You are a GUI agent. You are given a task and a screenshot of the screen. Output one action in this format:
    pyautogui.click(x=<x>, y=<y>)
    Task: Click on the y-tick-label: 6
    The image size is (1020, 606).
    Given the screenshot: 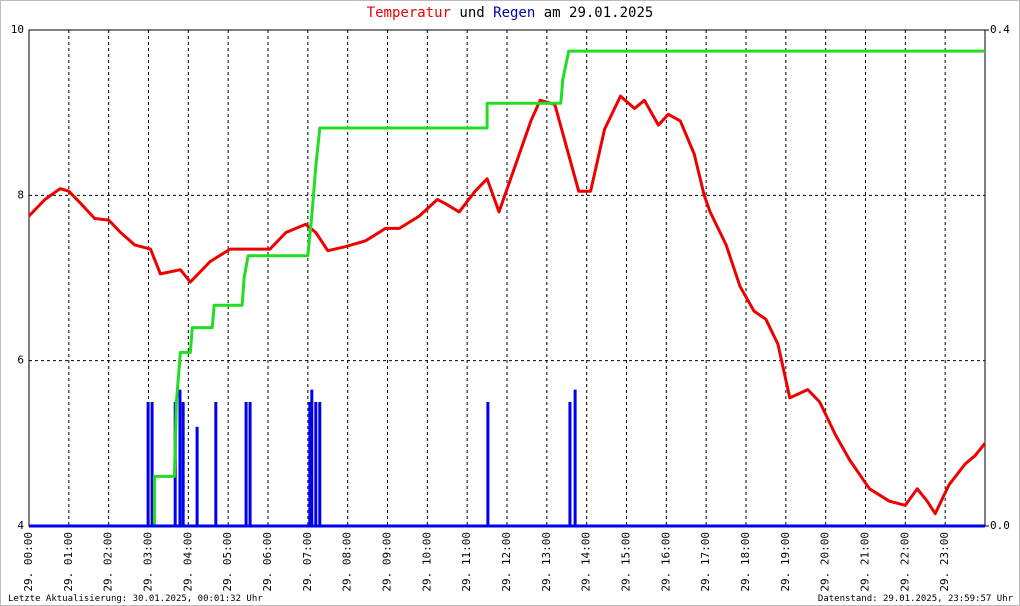 What is the action you would take?
    pyautogui.click(x=20, y=360)
    